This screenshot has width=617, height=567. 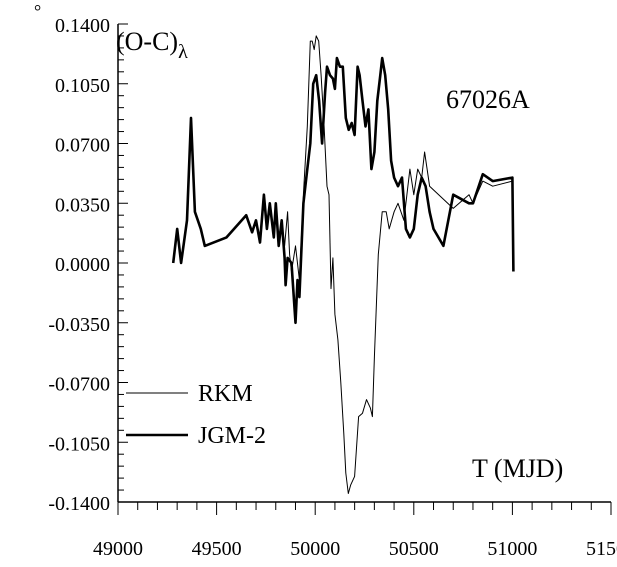 I want to click on y-tick-label: 0.0700, so click(x=82, y=146).